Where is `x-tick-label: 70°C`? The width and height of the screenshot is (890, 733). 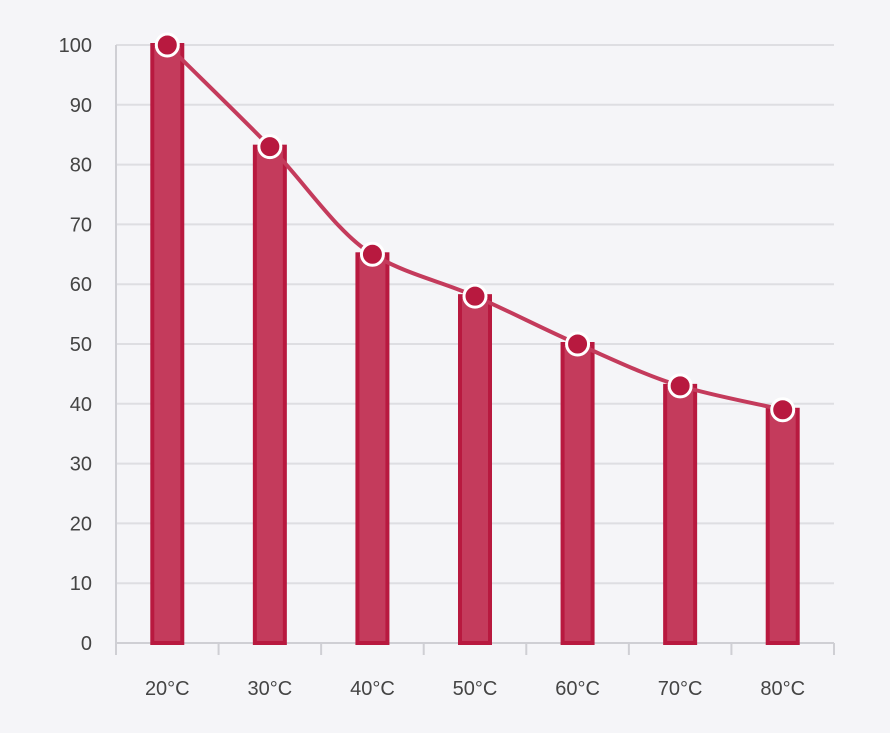 x-tick-label: 70°C is located at coordinates (680, 689).